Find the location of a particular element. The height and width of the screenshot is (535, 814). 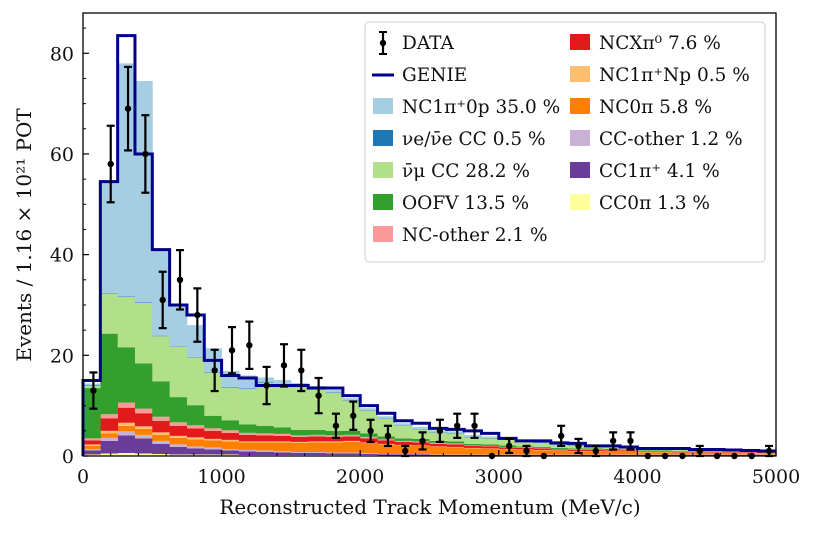

legend-entry-nc0-5-8: NC0π 5.8 % is located at coordinates (641, 107).